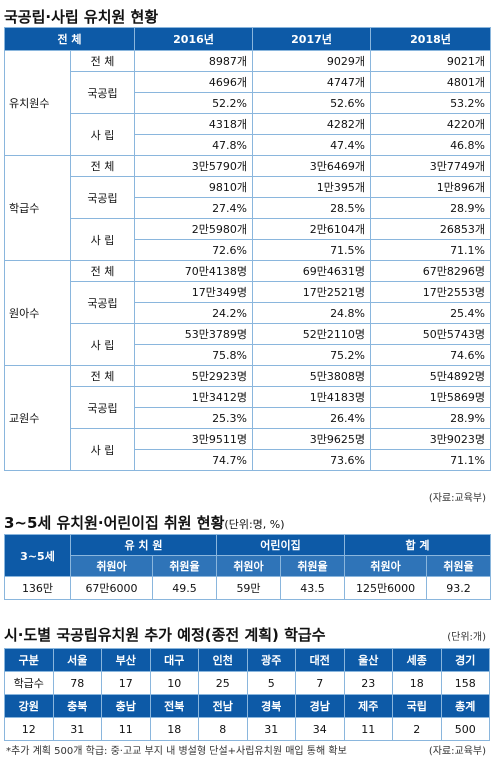  I want to click on header-cell: 울산, so click(368, 660).